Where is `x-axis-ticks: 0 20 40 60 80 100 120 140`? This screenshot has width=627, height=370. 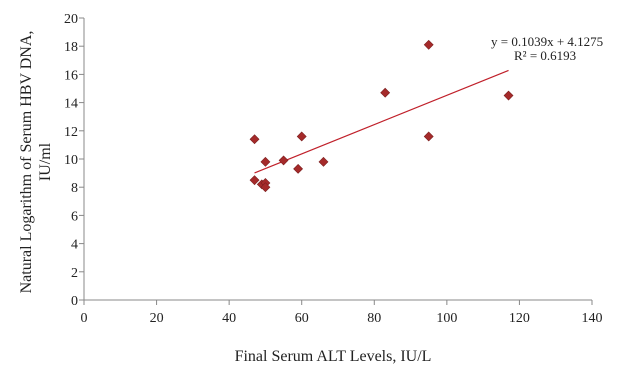 x-axis-ticks: 0 20 40 60 80 100 120 140 is located at coordinates (342, 313).